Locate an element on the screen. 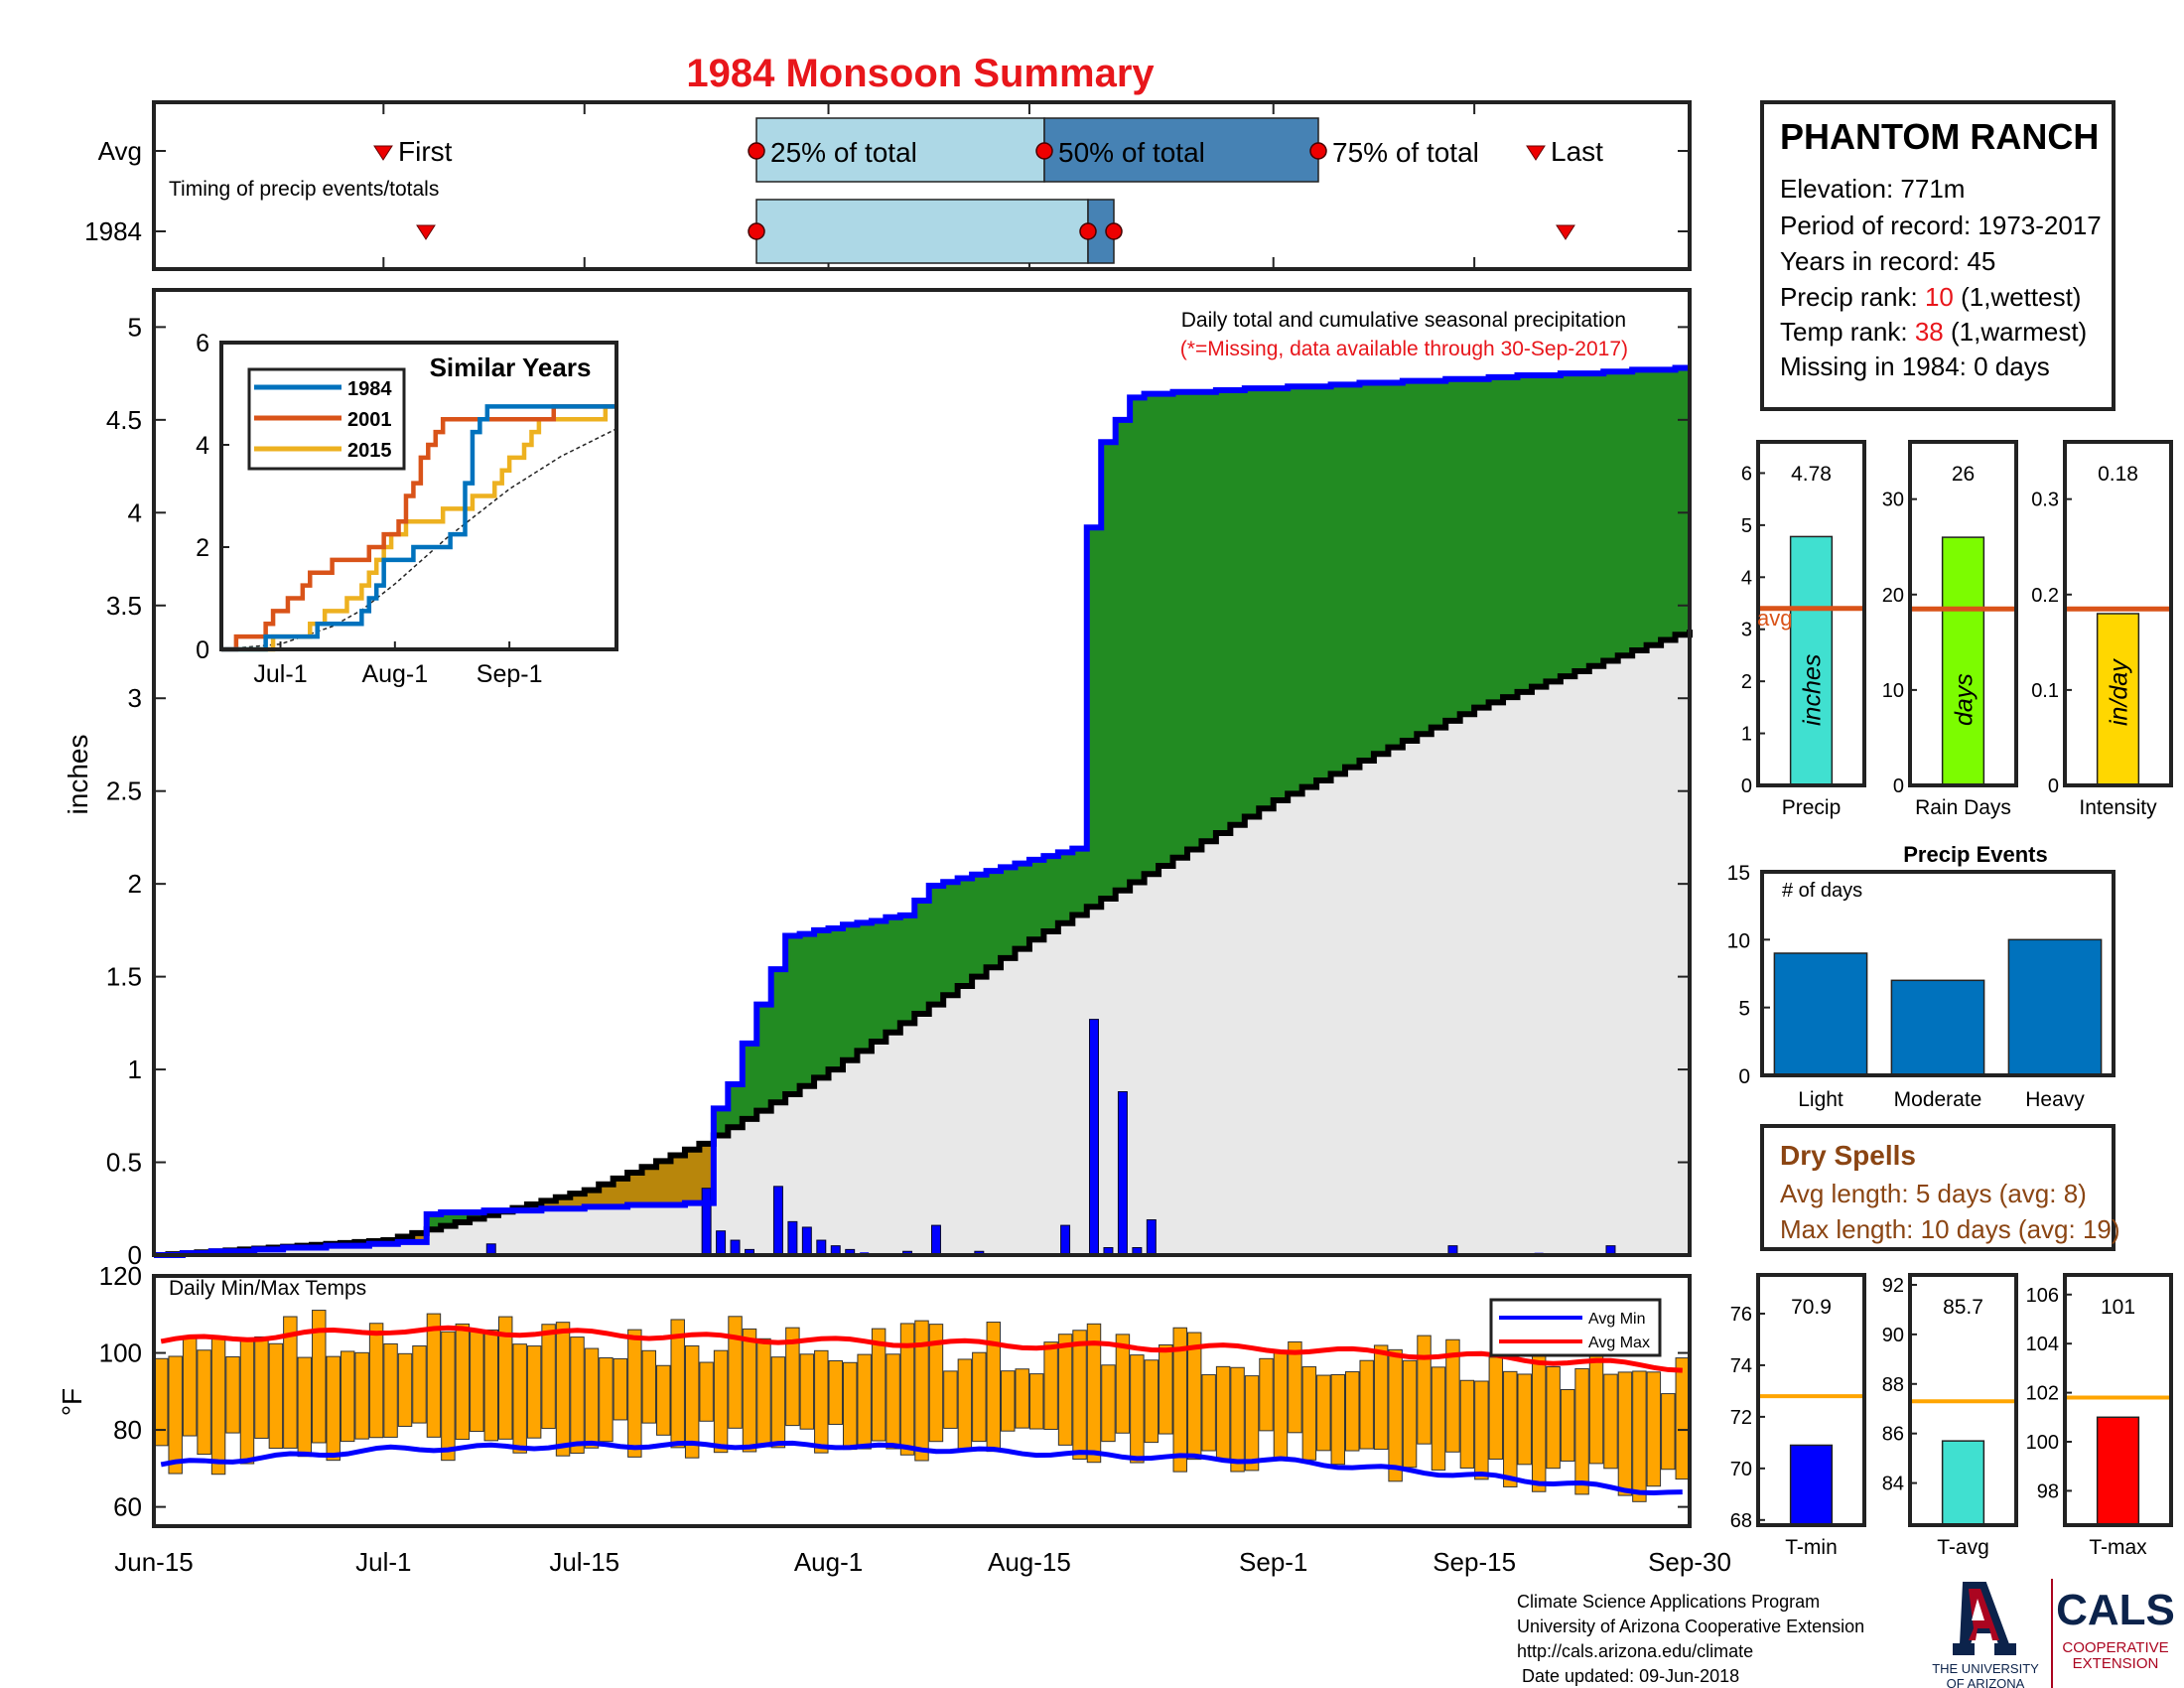  events-y-tick: 5 is located at coordinates (1744, 1009).